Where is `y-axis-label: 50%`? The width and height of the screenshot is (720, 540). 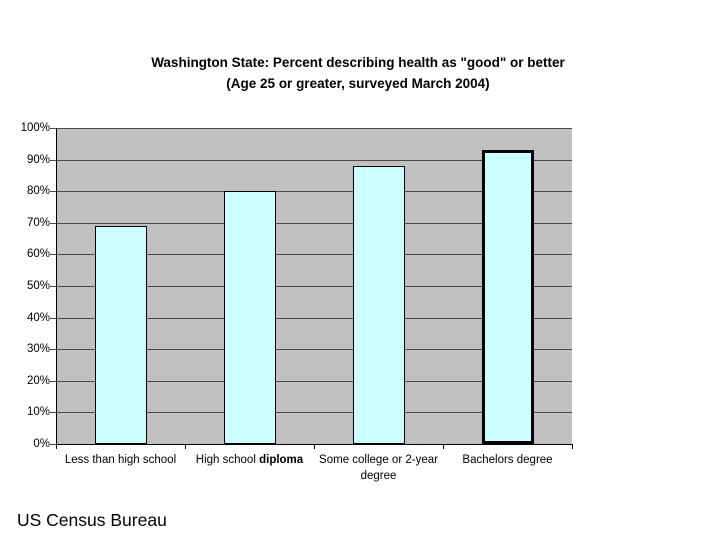
y-axis-label: 50% is located at coordinates (38, 286).